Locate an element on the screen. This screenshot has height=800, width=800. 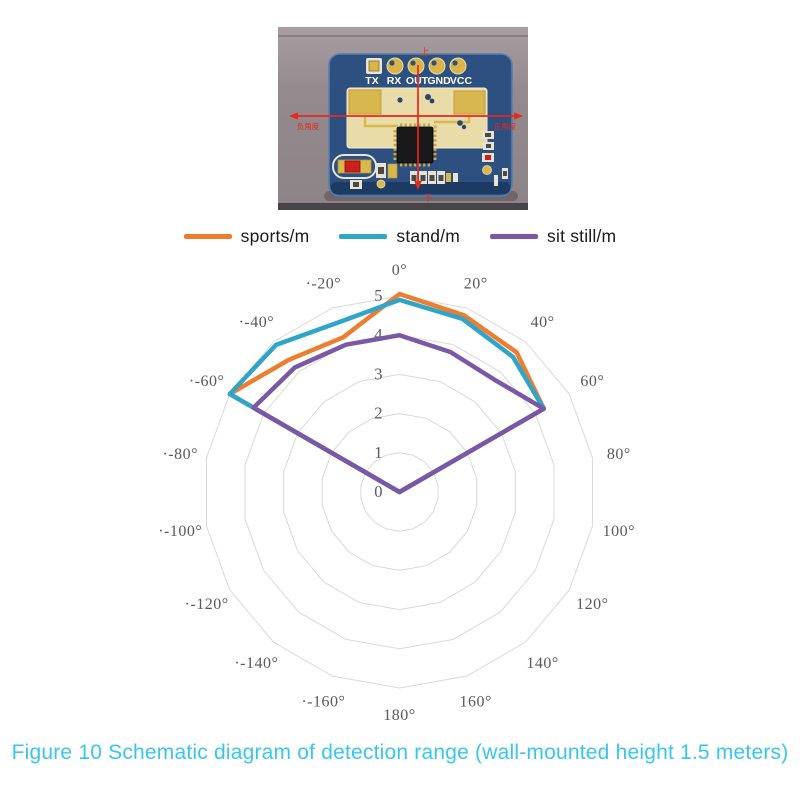
legend-item-sports: sports/m is located at coordinates (246, 236).